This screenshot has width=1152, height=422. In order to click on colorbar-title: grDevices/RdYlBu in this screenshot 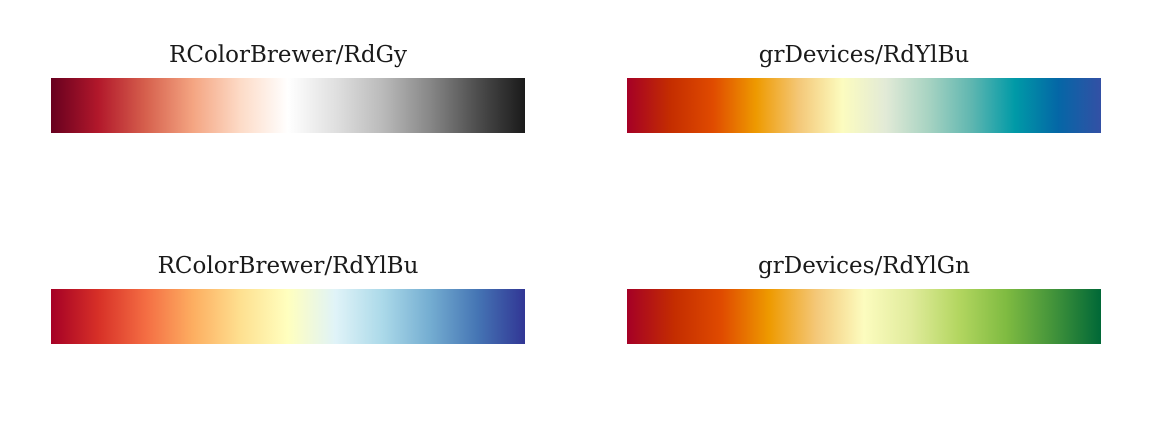, I will do `click(864, 55)`.